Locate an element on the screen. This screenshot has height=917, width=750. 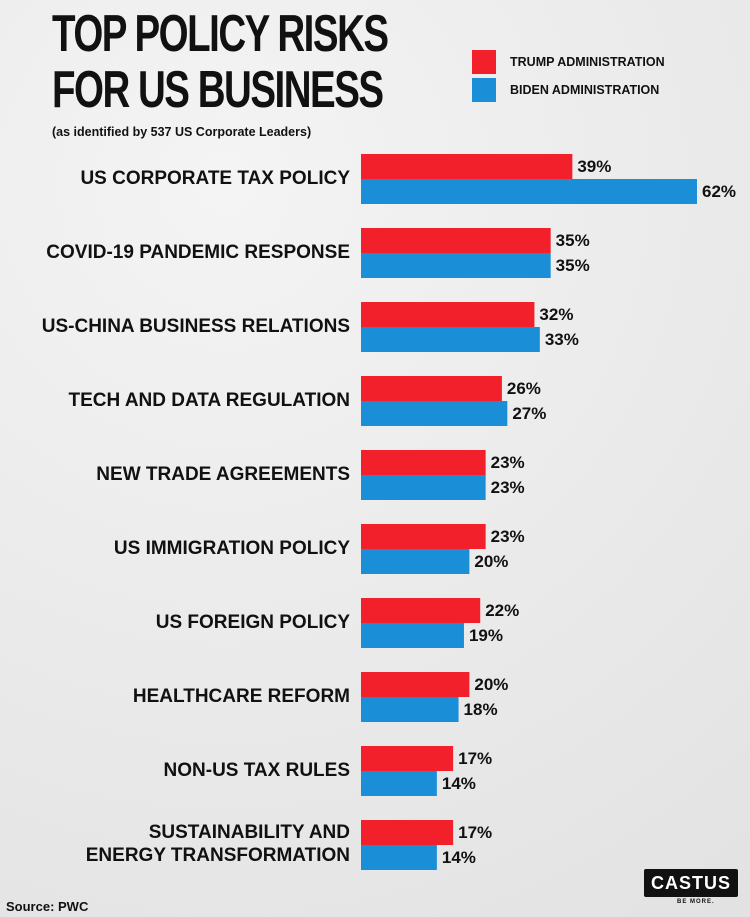
castus-logo: CASTUS is located at coordinates (691, 883).